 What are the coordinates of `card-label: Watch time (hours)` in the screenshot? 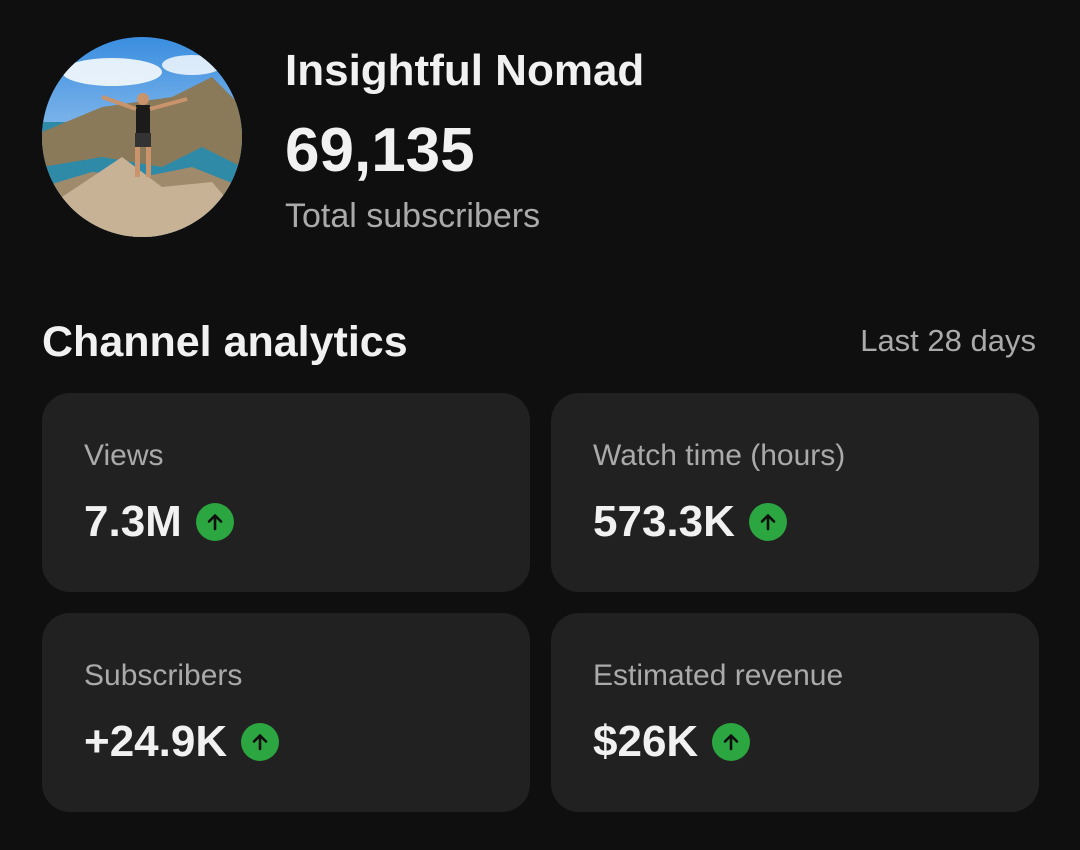 It's located at (719, 455).